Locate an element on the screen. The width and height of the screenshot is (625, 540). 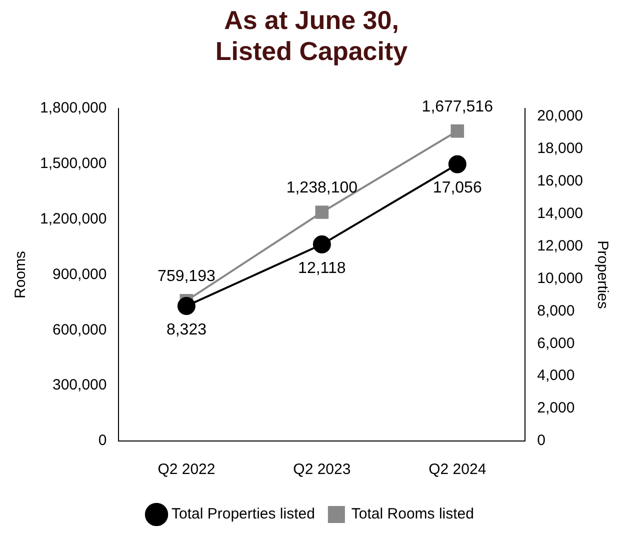
y2-tick-label: 12,000 is located at coordinates (560, 245).